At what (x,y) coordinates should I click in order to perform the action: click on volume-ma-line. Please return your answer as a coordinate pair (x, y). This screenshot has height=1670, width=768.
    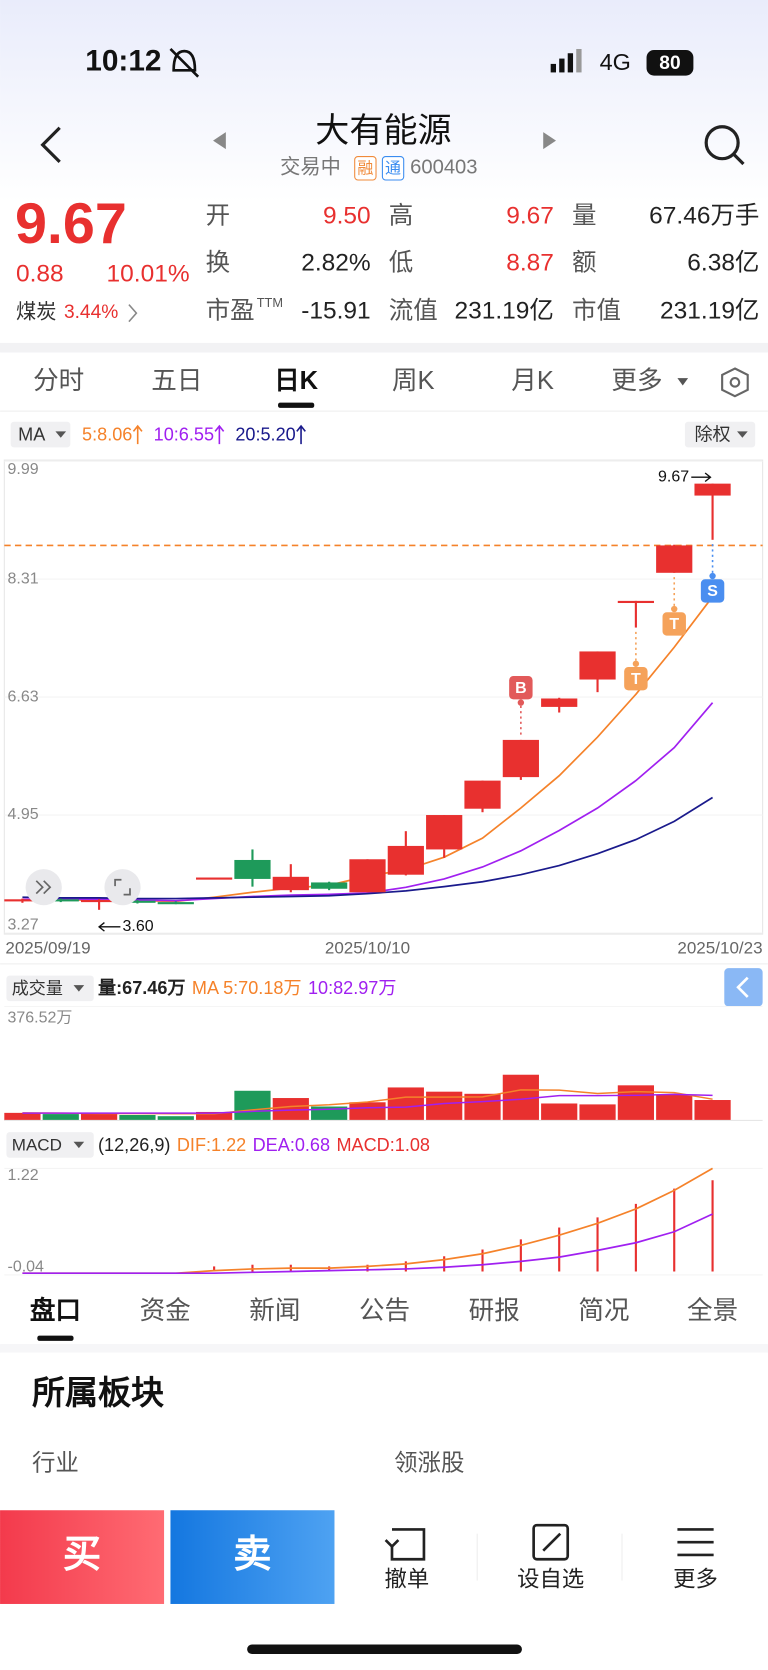
    Looking at the image, I should click on (367, 1103).